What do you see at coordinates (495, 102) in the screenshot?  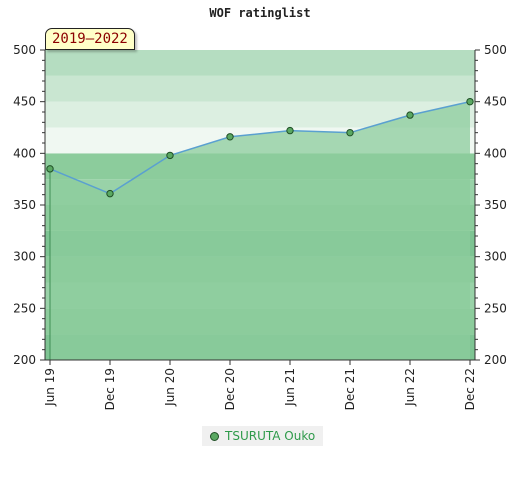 I see `y-tick-label-right: 450` at bounding box center [495, 102].